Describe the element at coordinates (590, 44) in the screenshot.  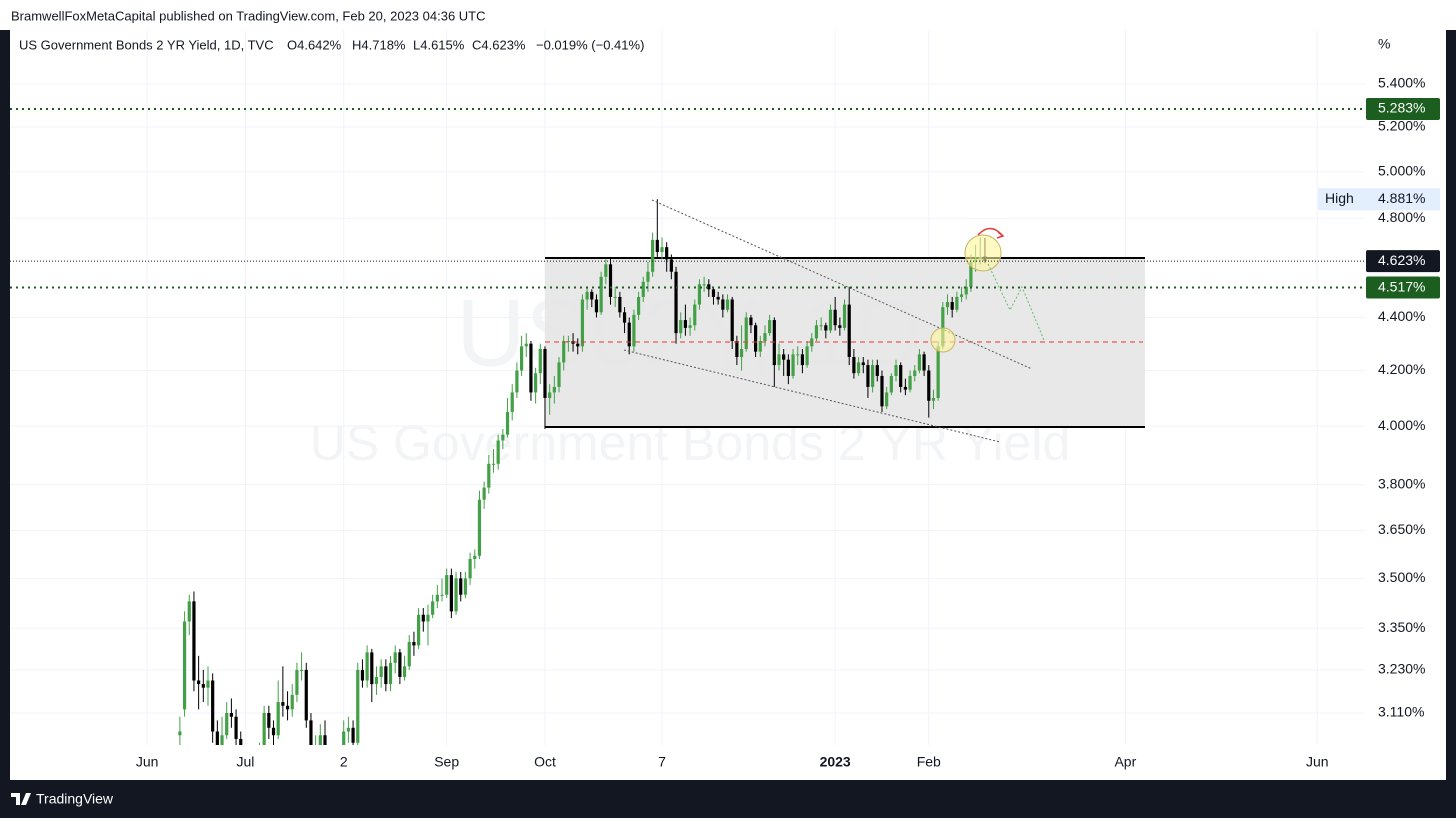
I see `legend-change: −0.019% (−0.41%)` at that location.